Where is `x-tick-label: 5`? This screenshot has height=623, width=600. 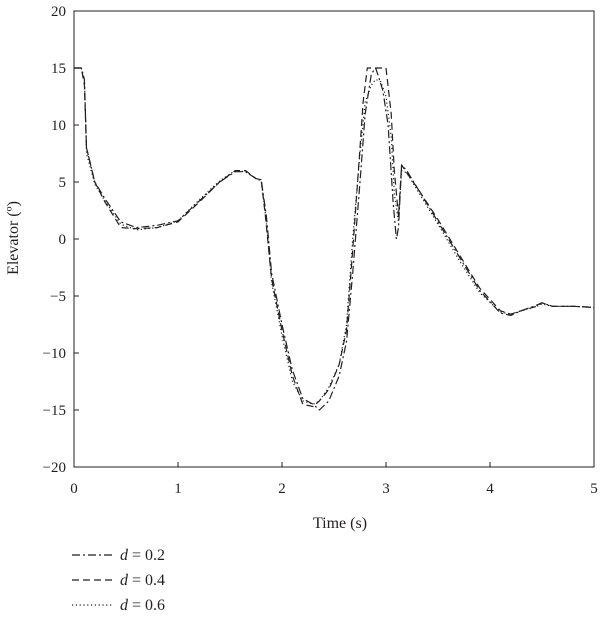
x-tick-label: 5 is located at coordinates (594, 489).